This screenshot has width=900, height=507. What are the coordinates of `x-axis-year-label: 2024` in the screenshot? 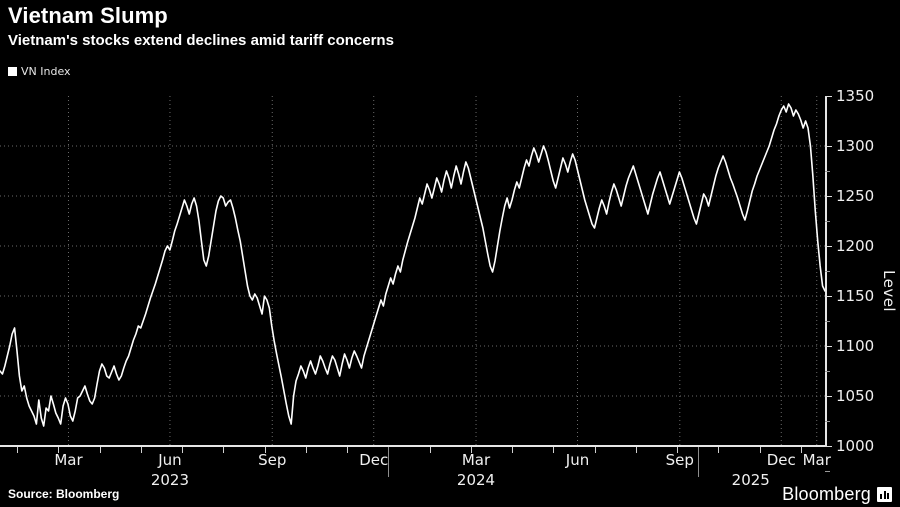 It's located at (476, 480).